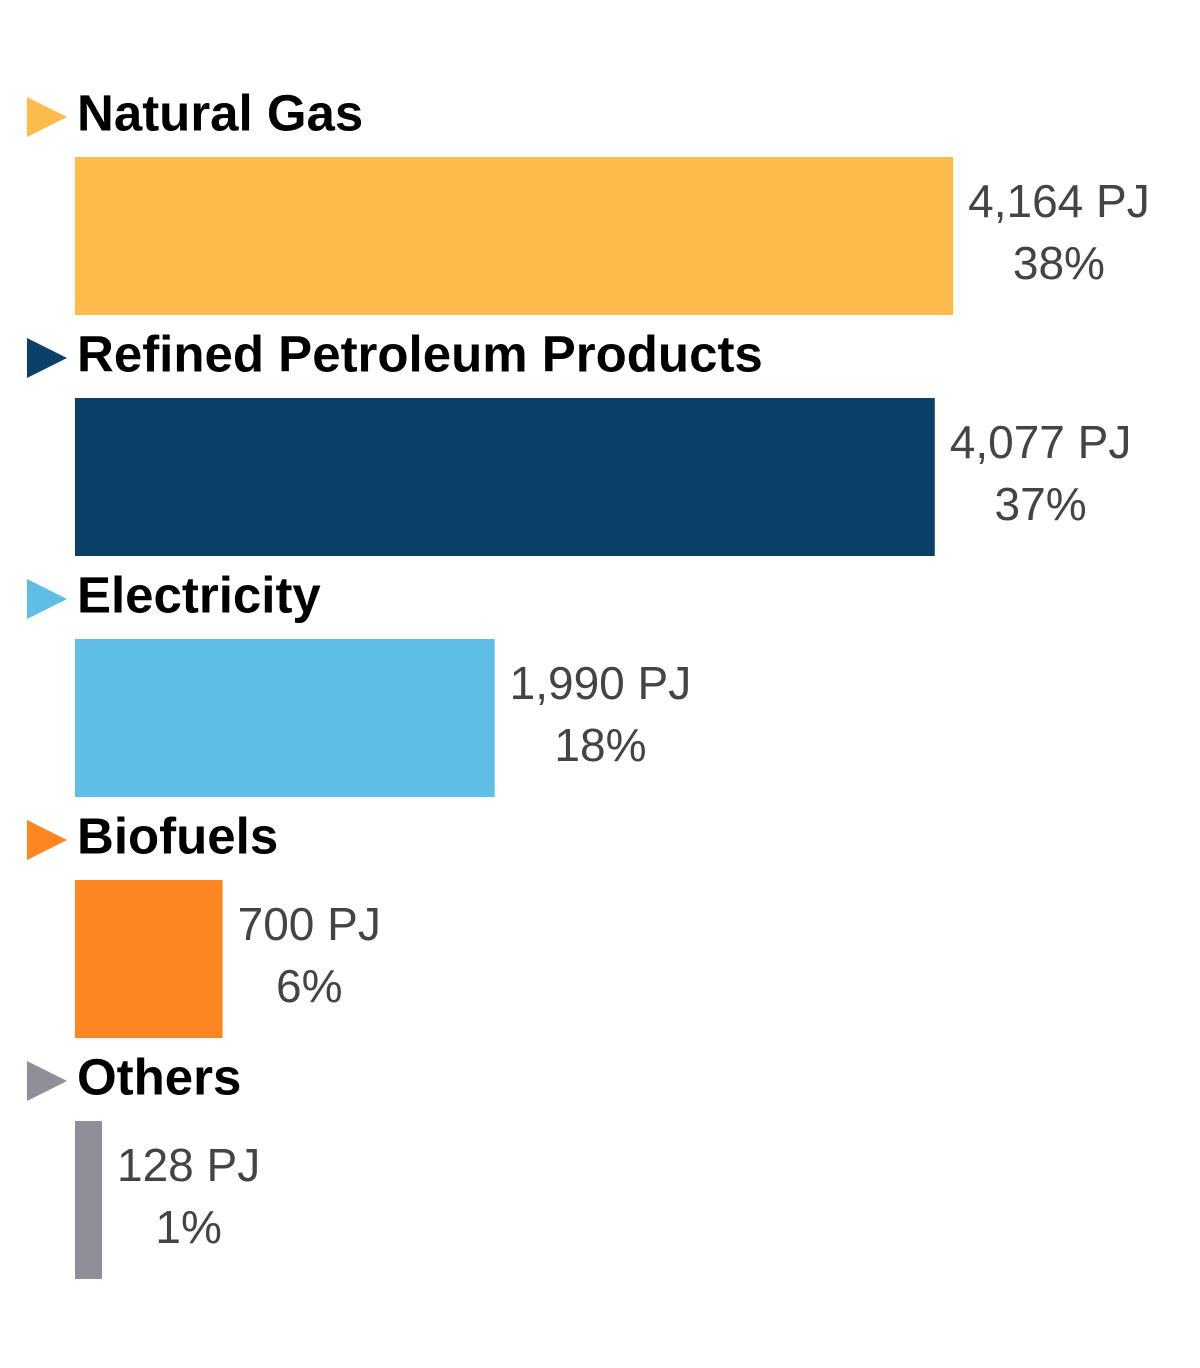  What do you see at coordinates (199, 594) in the screenshot?
I see `category-label: Electricity` at bounding box center [199, 594].